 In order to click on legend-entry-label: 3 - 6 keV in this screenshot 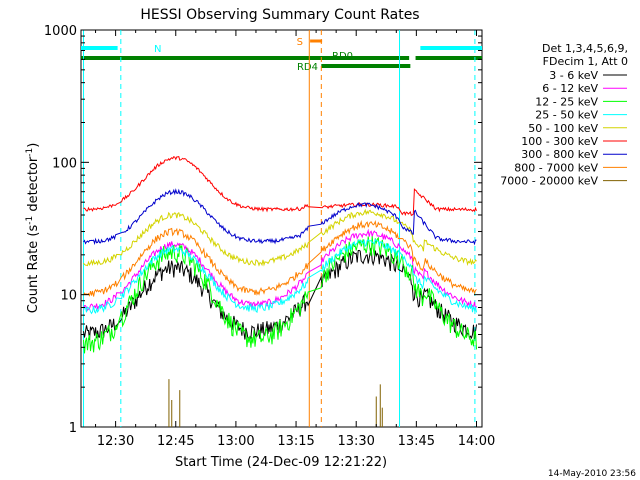, I will do `click(573, 75)`.